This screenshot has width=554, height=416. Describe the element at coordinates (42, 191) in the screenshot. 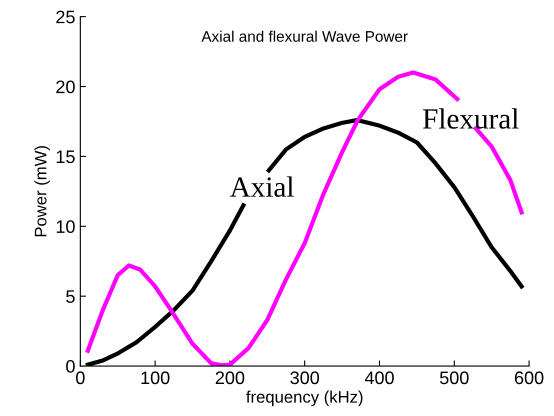

I see `y-axis-title: Power (mW)` at that location.